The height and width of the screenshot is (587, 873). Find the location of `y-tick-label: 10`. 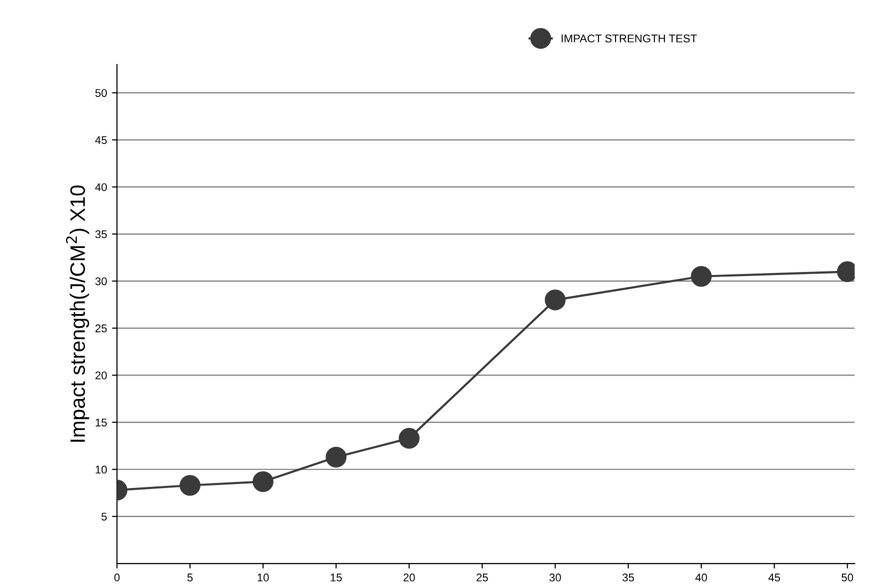

y-tick-label: 10 is located at coordinates (101, 470).